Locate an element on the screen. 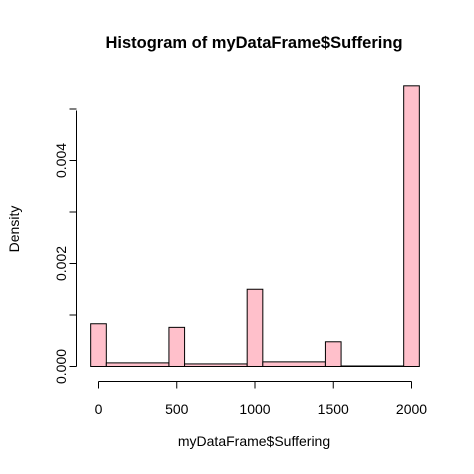  y-tick-label: 0.004 is located at coordinates (61, 160).